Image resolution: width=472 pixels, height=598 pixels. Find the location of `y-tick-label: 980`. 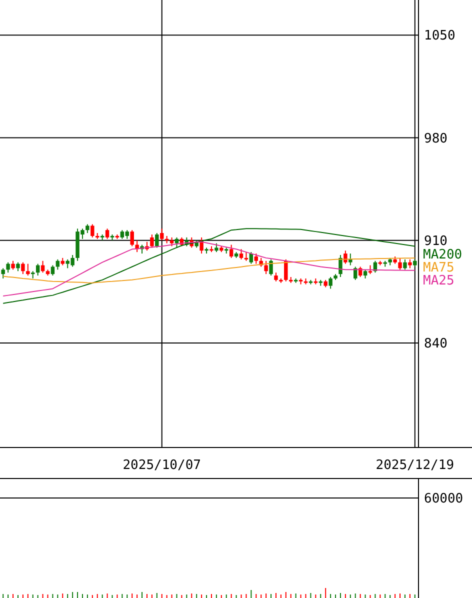

y-tick-label: 980 is located at coordinates (436, 138).